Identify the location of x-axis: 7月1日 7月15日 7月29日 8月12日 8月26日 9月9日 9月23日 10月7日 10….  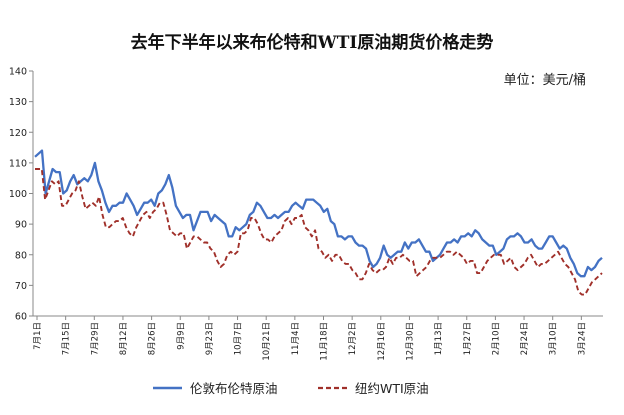
(318, 338).